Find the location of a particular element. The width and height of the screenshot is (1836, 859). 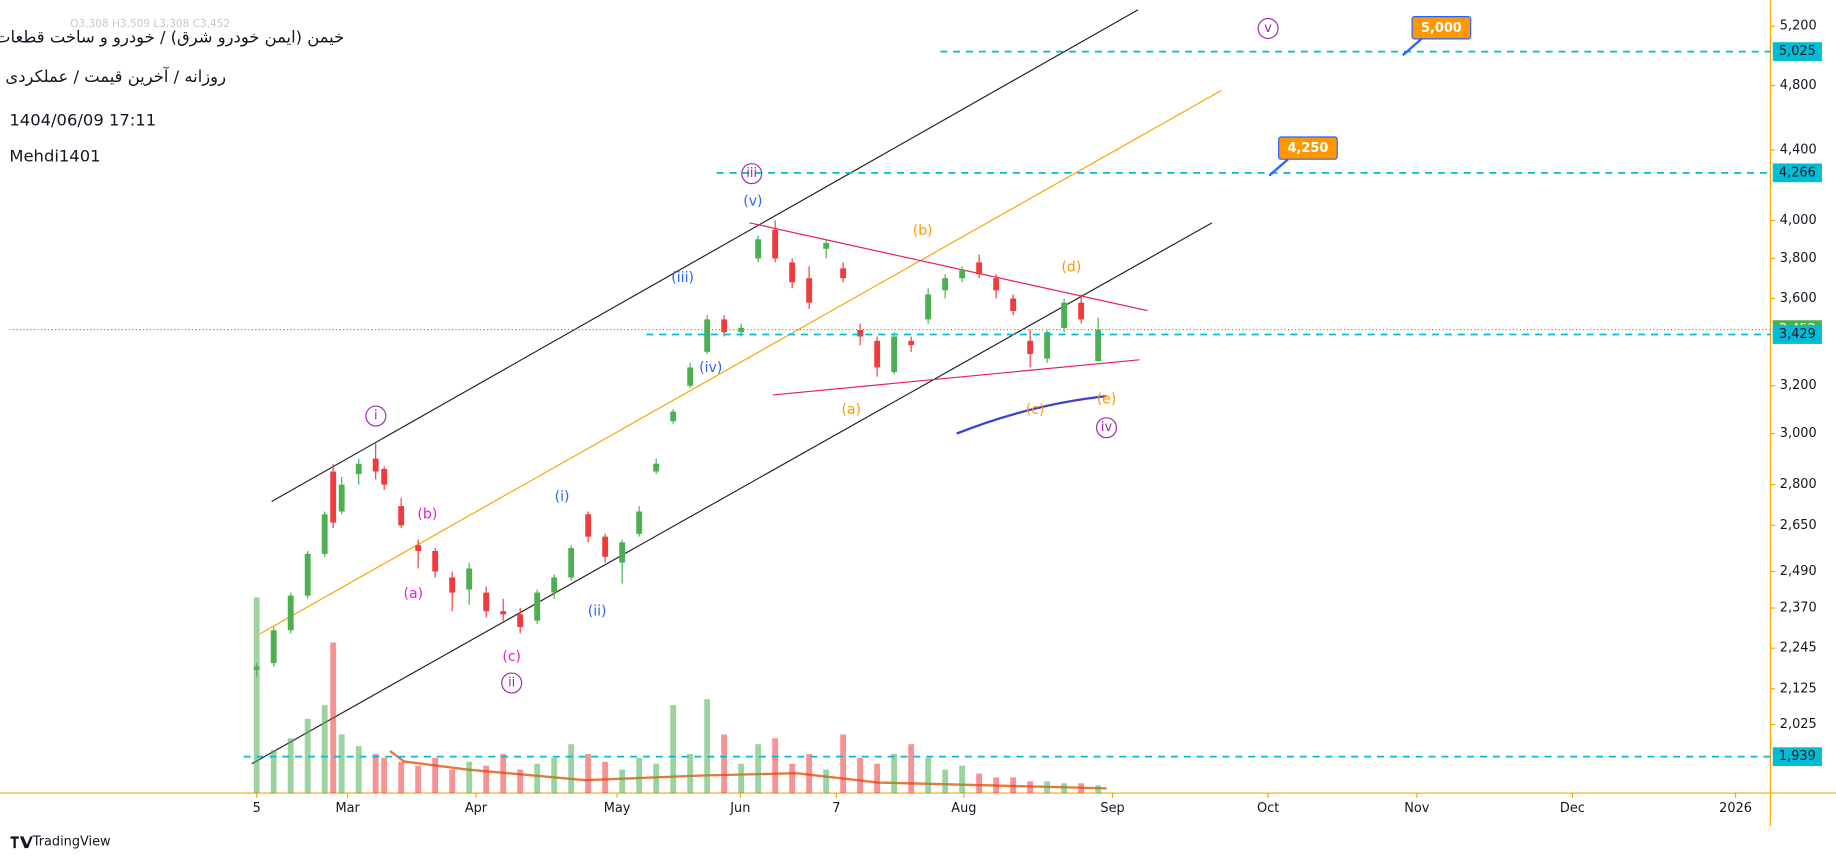

wave-label: iv is located at coordinates (1107, 427).